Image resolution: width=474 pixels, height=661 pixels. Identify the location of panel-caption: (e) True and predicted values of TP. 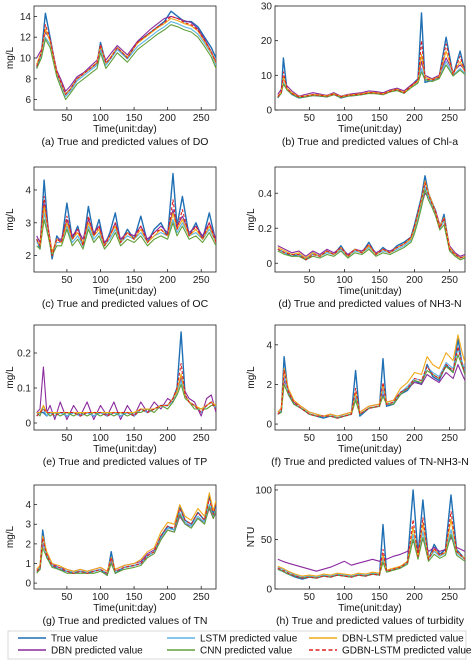
(125, 462).